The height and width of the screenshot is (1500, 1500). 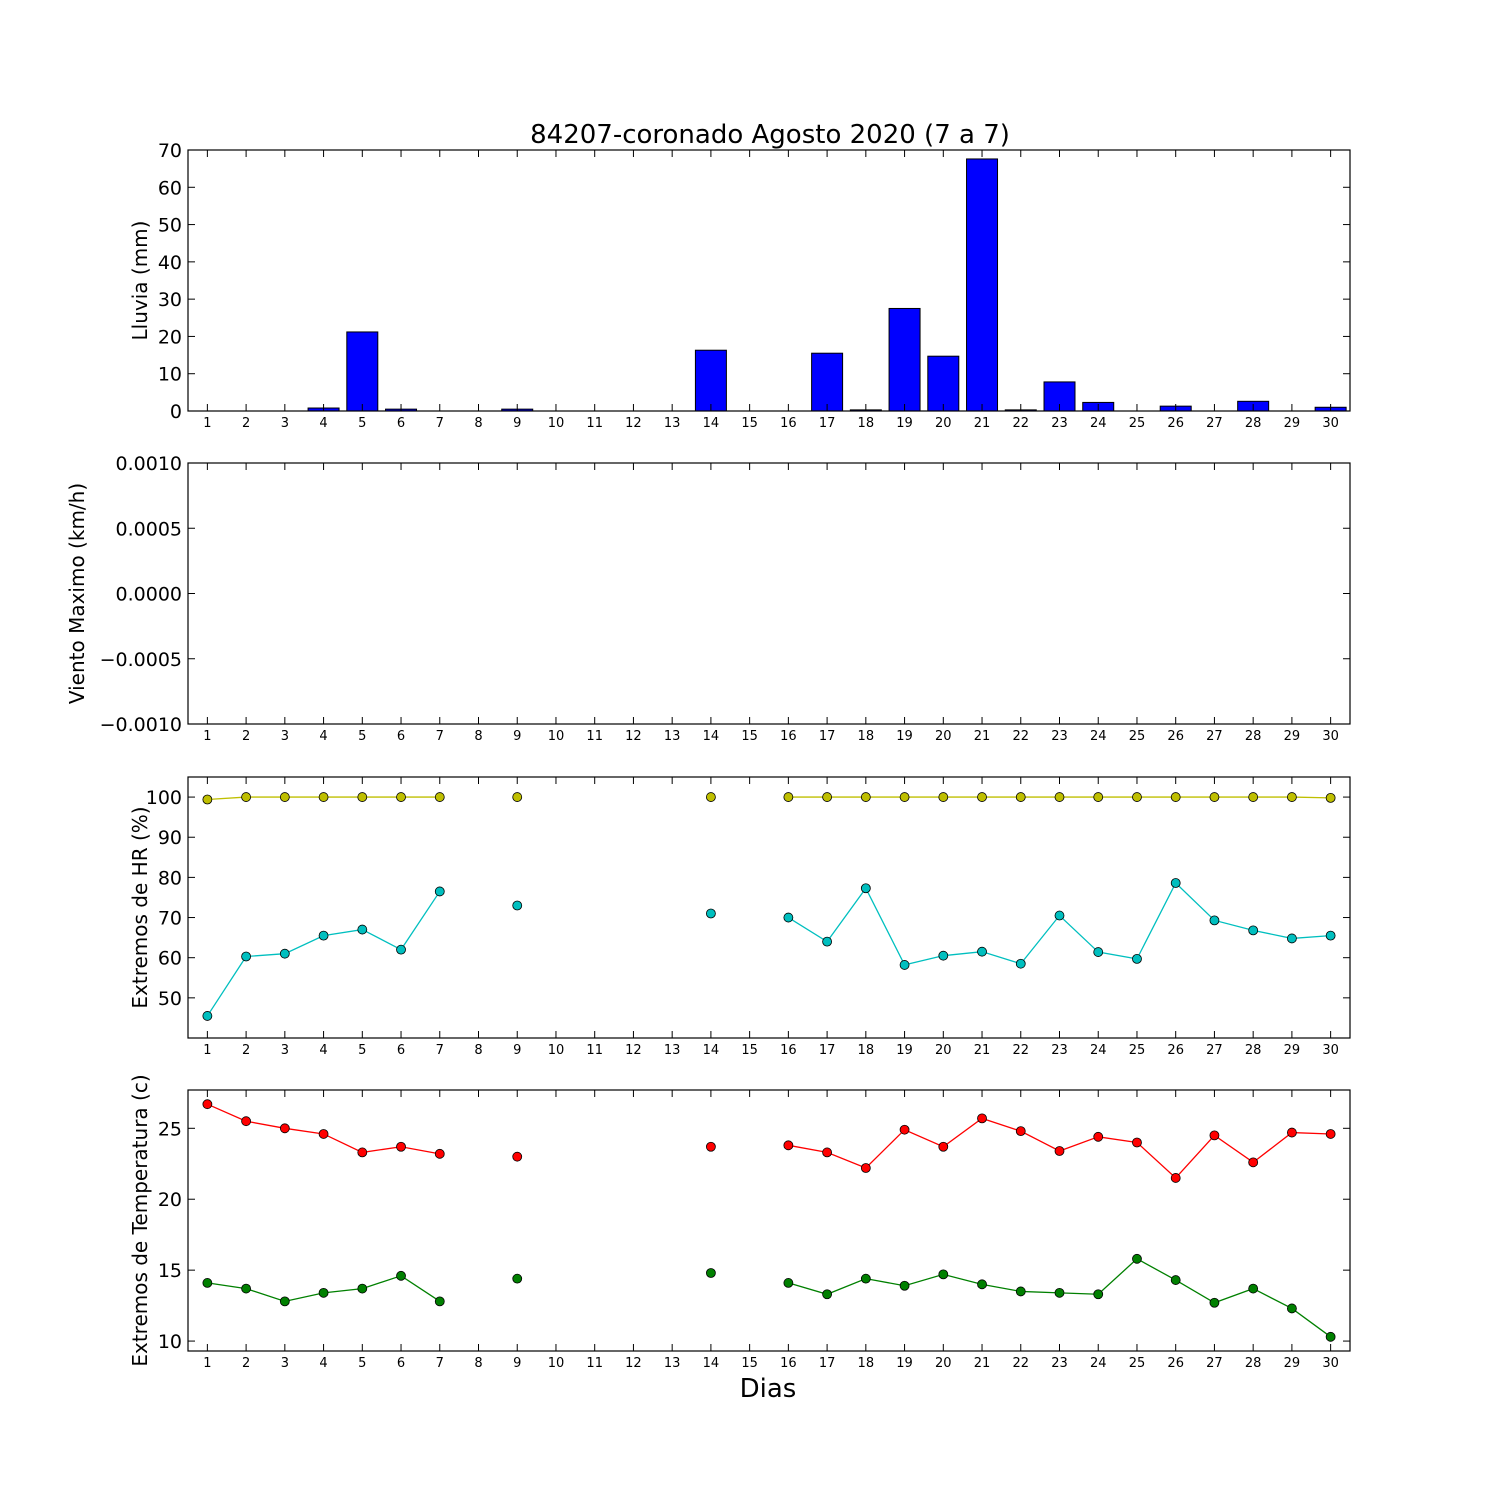 I want to click on x-tick-label: 19, so click(x=904, y=1363).